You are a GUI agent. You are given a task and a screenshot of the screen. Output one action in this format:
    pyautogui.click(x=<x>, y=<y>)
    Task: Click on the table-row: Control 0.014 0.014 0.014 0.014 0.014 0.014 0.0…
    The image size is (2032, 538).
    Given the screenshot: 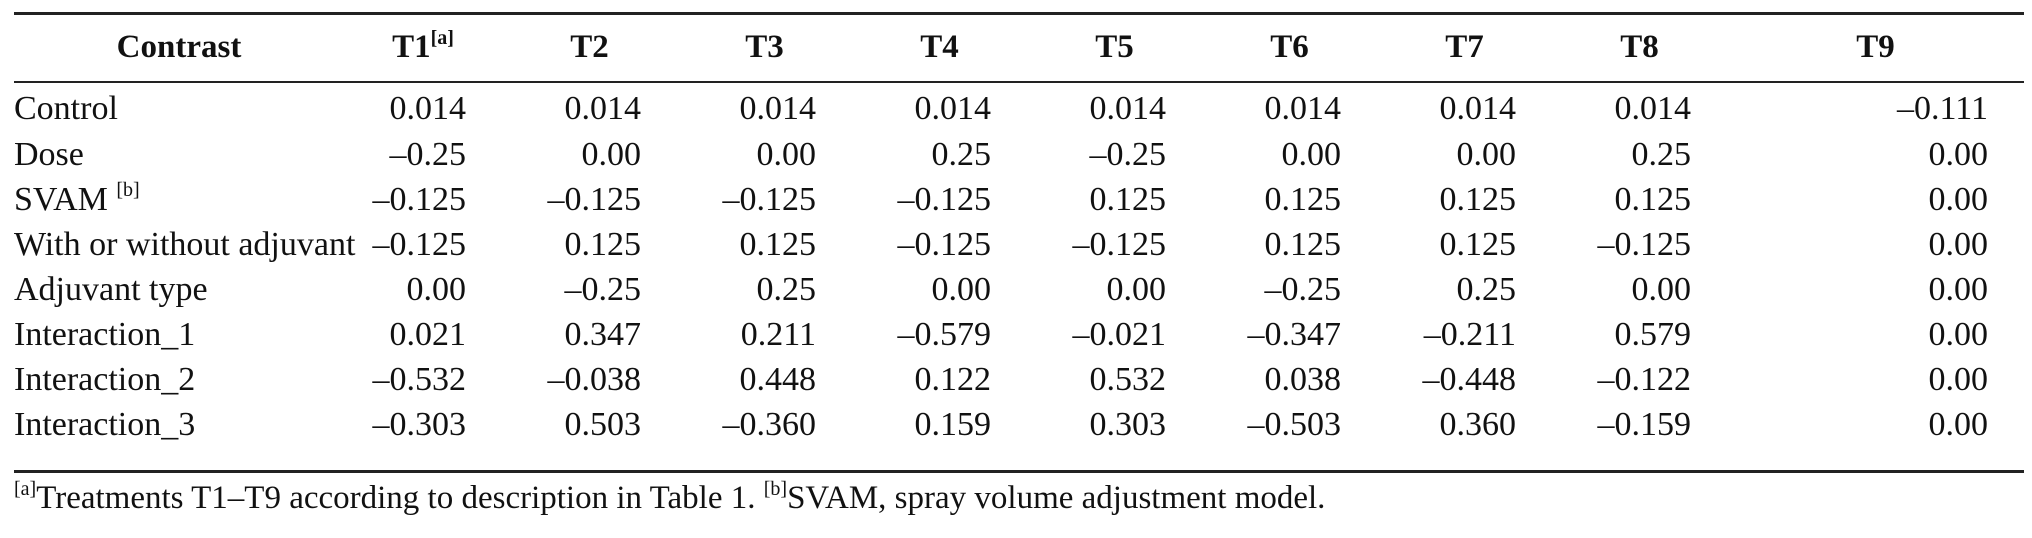 What is the action you would take?
    pyautogui.click(x=1019, y=106)
    